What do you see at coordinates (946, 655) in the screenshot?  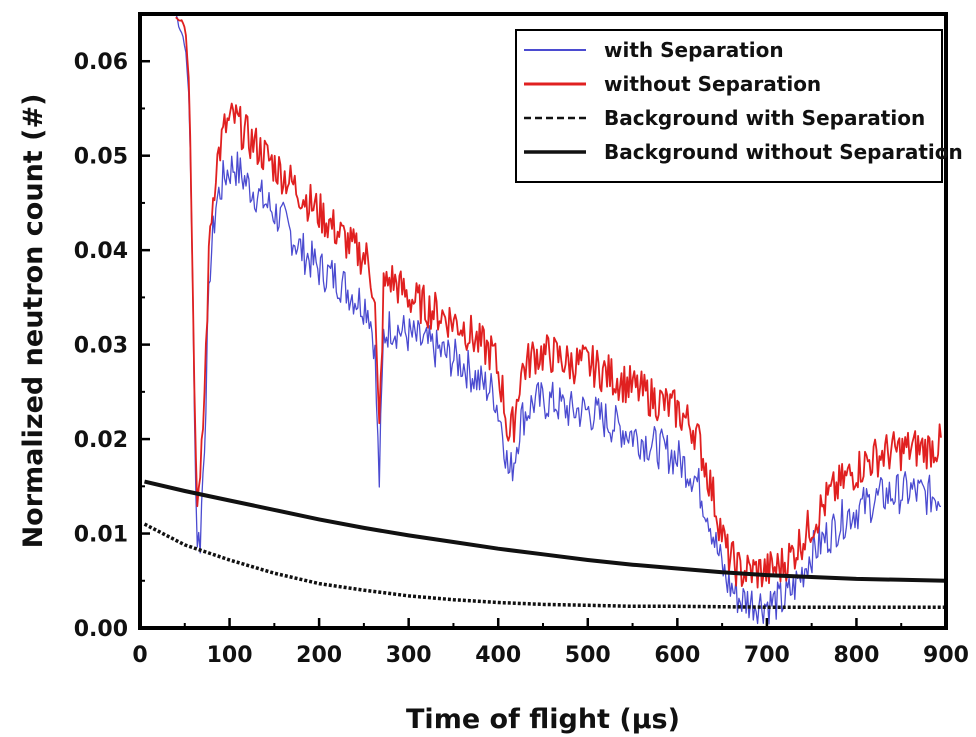 I see `x-tick-label: 900` at bounding box center [946, 655].